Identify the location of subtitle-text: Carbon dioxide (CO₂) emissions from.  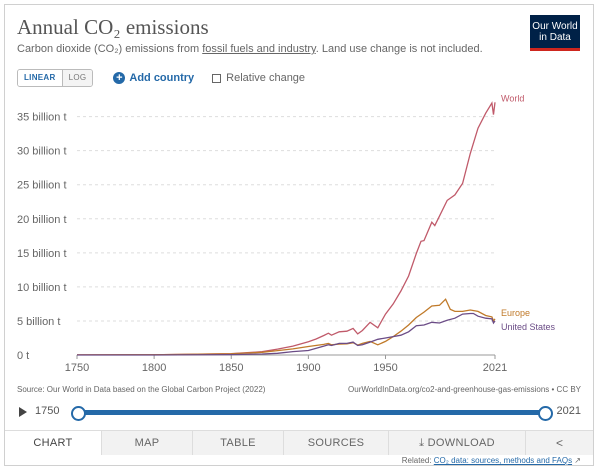
(110, 49).